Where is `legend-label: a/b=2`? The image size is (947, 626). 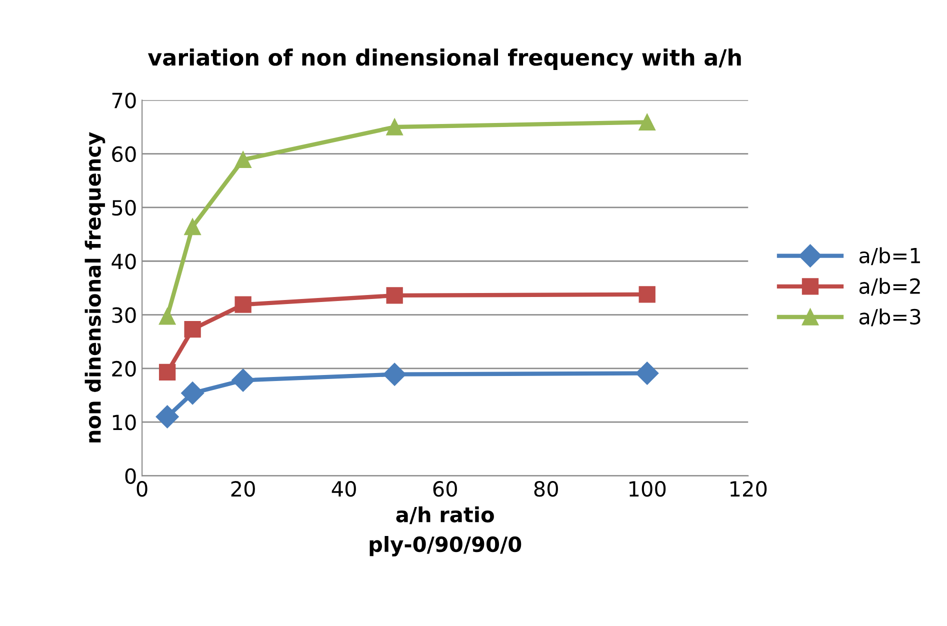 legend-label: a/b=2 is located at coordinates (889, 287).